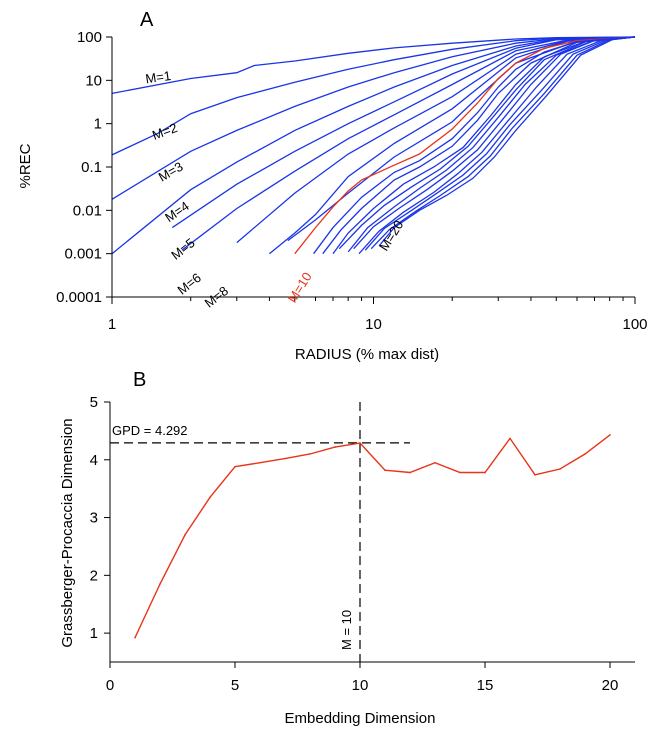 The image size is (650, 732). I want to click on m10-annotation: M = 10, so click(346, 630).